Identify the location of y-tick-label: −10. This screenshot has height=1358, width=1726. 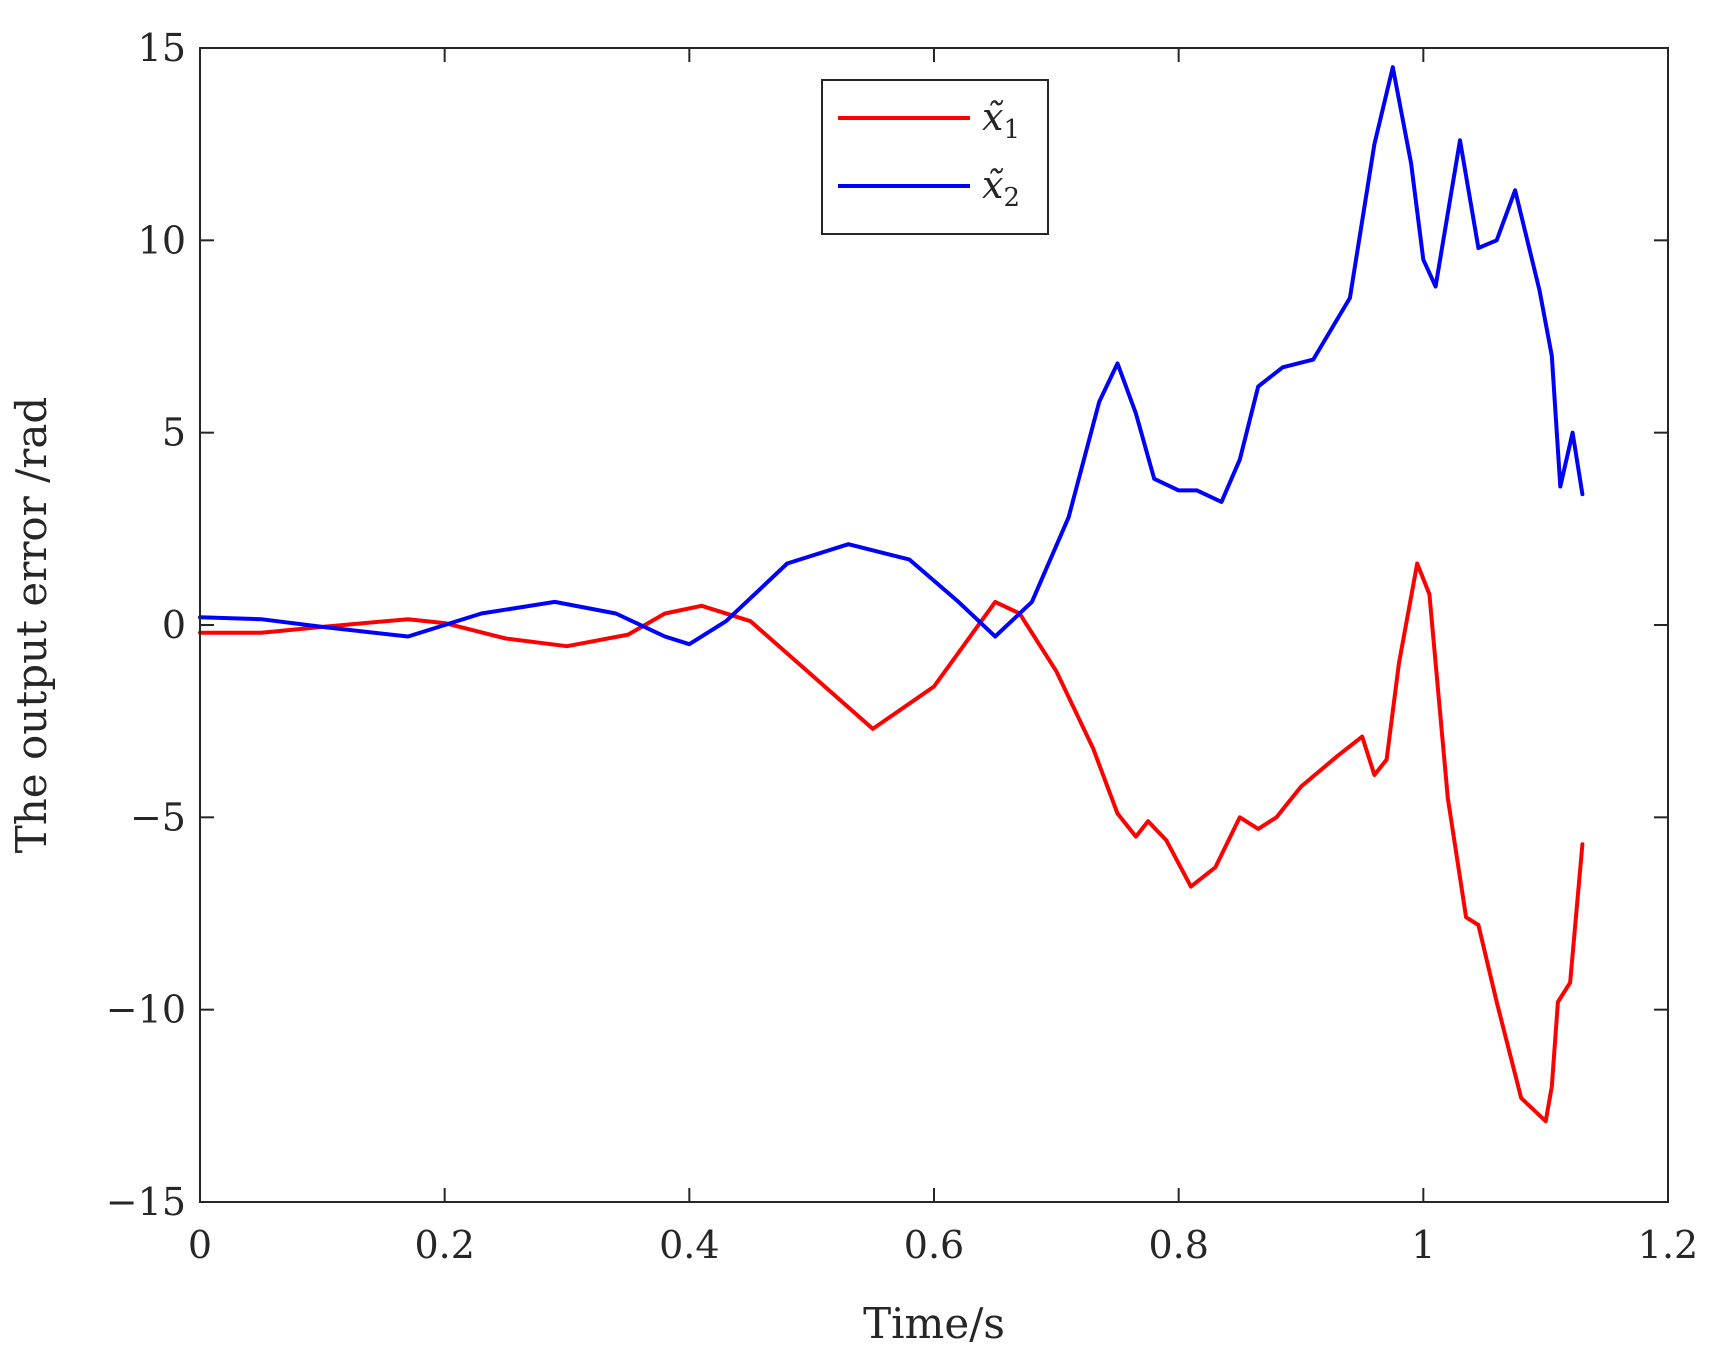
(146, 1010).